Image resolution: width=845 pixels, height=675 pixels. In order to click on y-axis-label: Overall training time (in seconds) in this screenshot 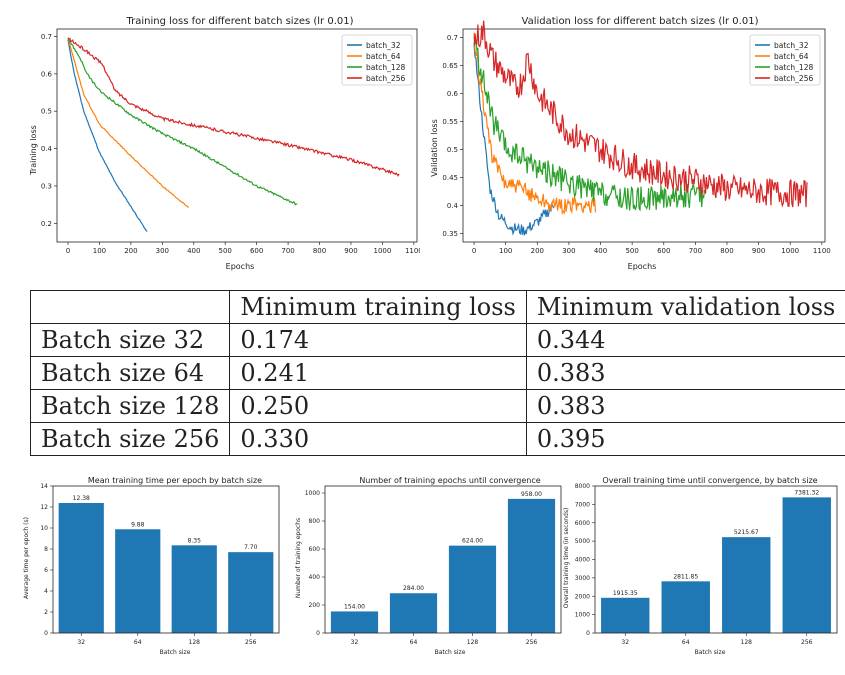, I will do `click(566, 558)`.